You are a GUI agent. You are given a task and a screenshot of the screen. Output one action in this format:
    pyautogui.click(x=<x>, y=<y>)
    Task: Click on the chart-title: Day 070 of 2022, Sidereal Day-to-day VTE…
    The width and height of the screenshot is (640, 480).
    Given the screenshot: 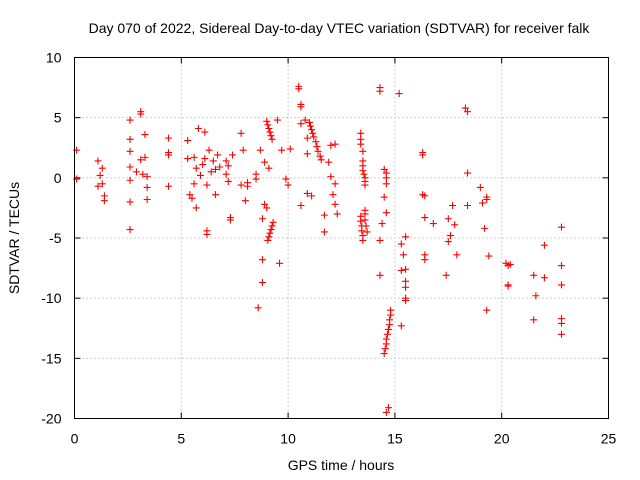 What is the action you would take?
    pyautogui.click(x=340, y=28)
    